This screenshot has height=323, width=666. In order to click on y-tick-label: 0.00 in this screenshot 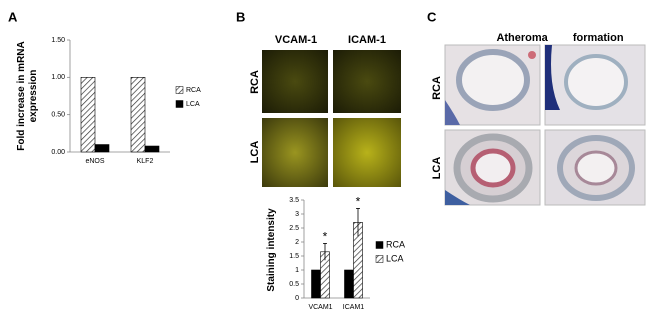, I will do `click(58, 152)`.